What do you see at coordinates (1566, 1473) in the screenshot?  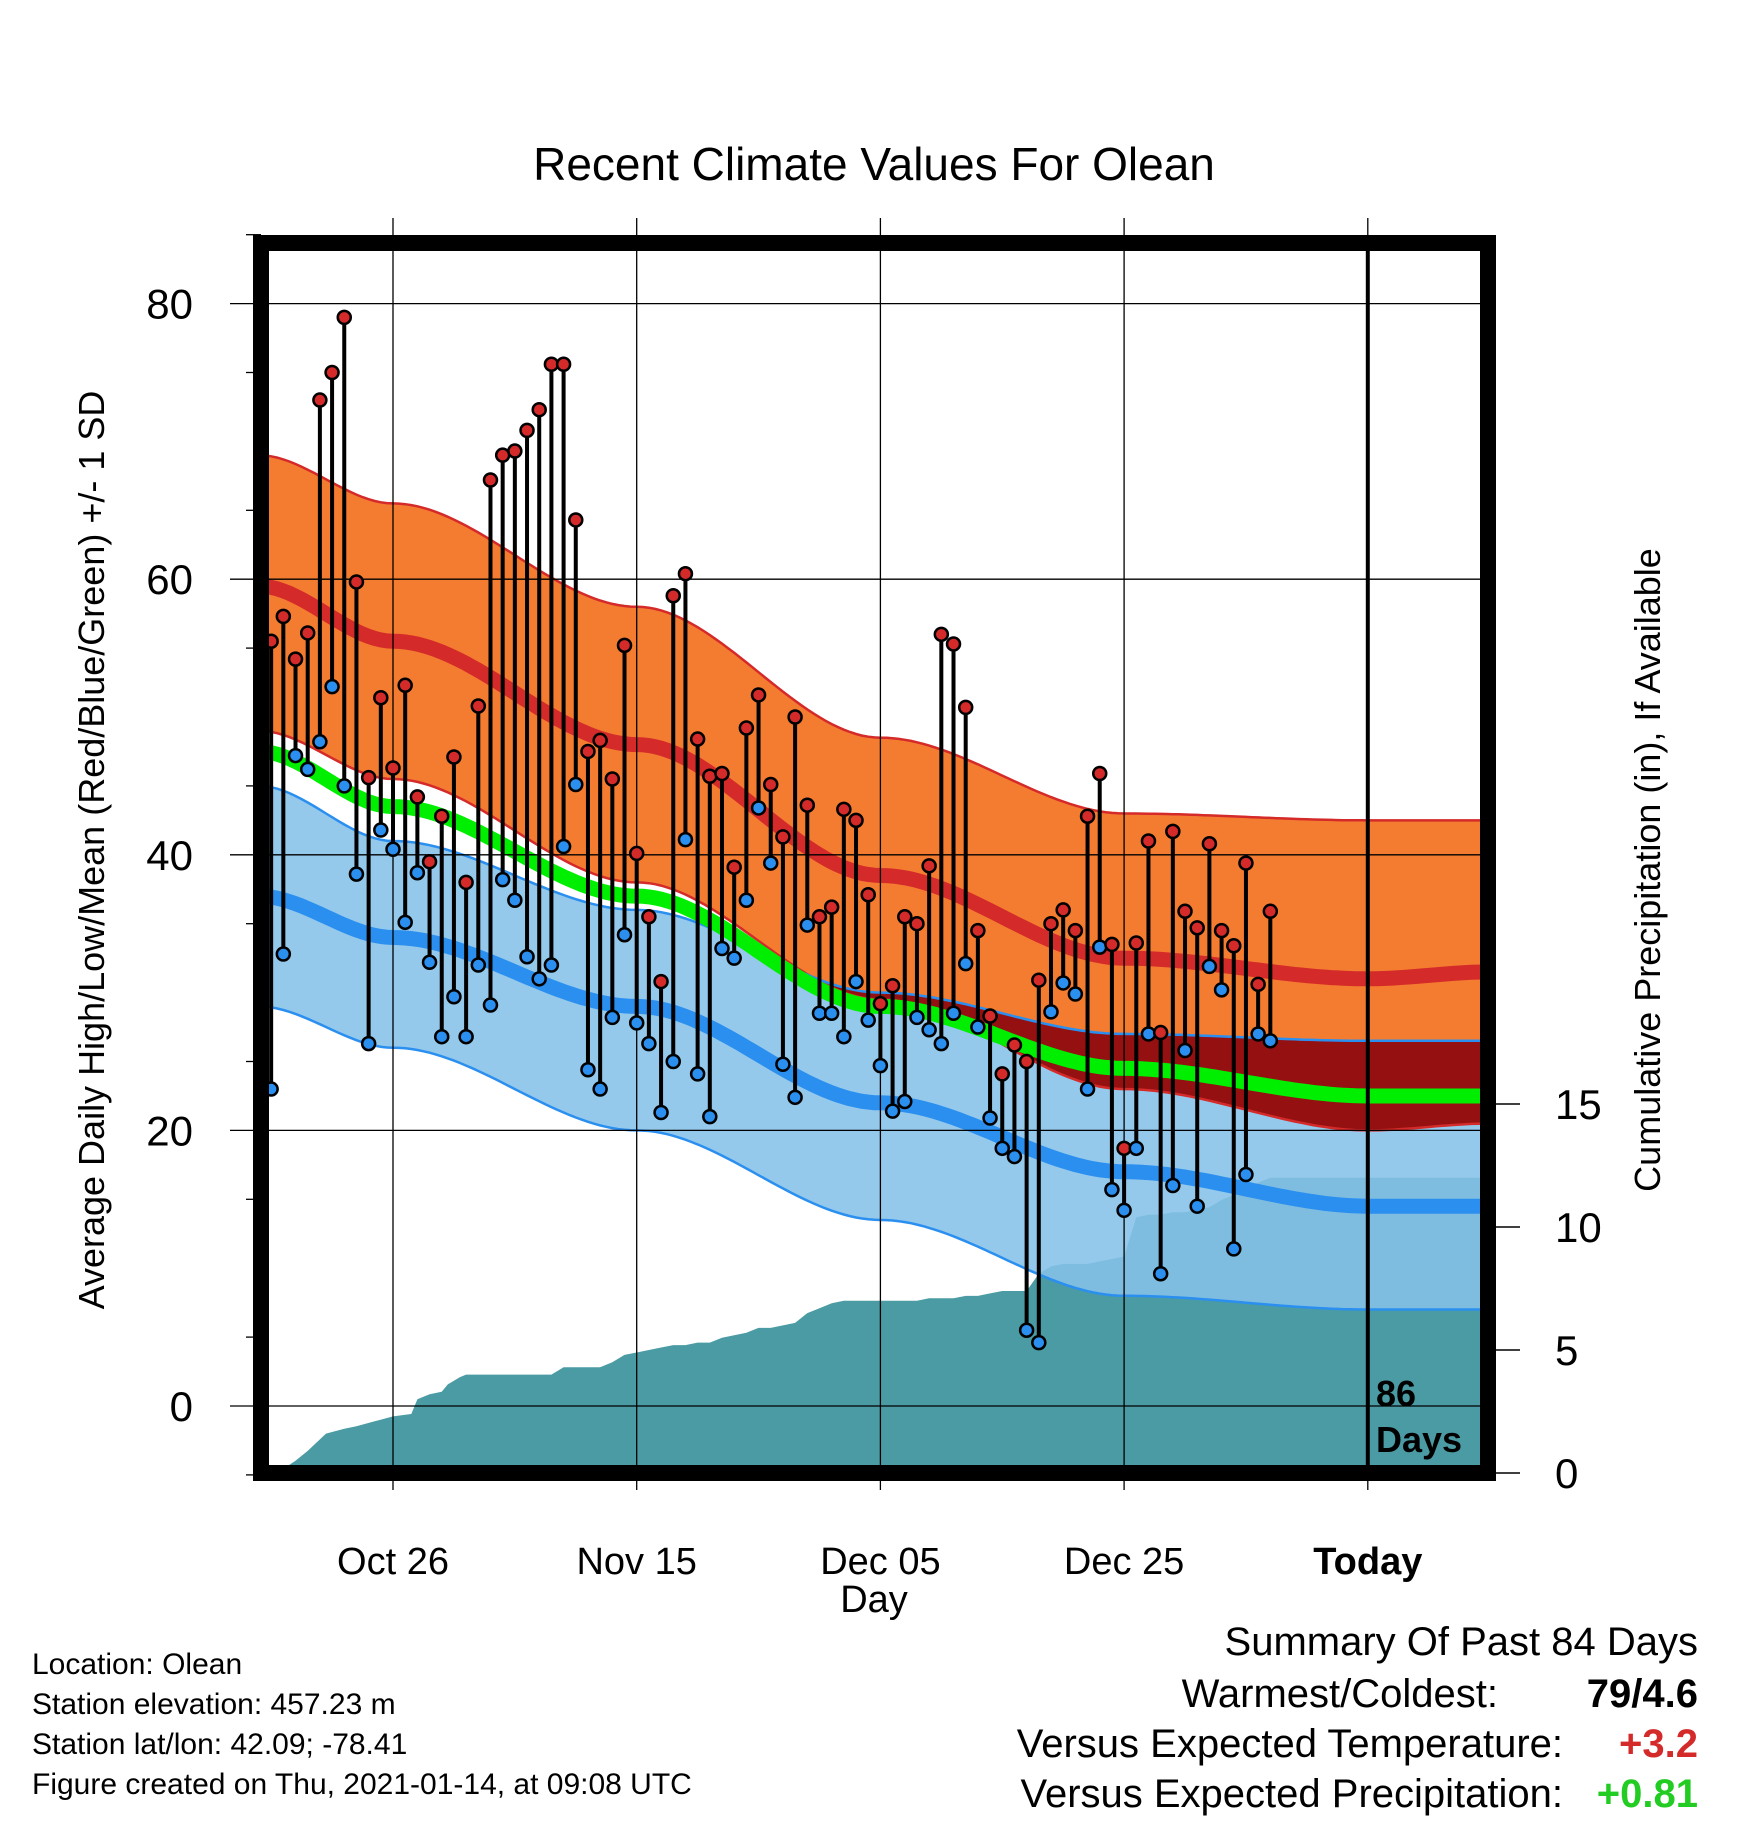 I see `y2-tick-label-1: 0` at bounding box center [1566, 1473].